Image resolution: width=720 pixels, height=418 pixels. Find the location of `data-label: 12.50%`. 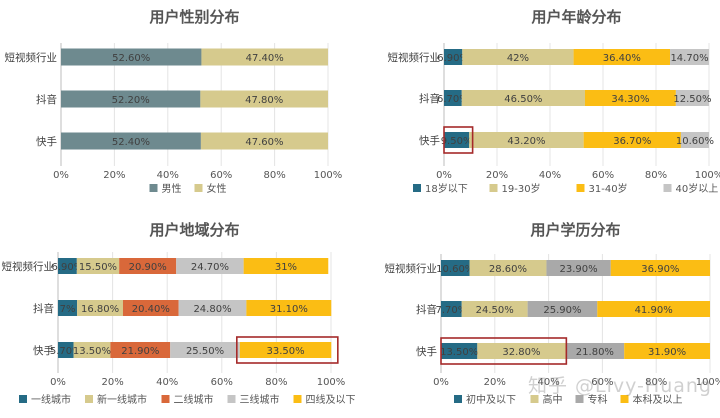

data-label: 12.50% is located at coordinates (692, 99).